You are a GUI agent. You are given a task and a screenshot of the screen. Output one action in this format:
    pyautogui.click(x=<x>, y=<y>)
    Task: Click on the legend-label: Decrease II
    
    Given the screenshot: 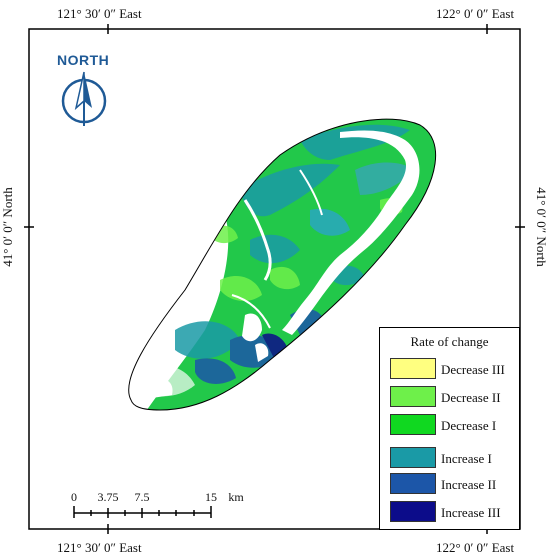 What is the action you would take?
    pyautogui.click(x=471, y=397)
    